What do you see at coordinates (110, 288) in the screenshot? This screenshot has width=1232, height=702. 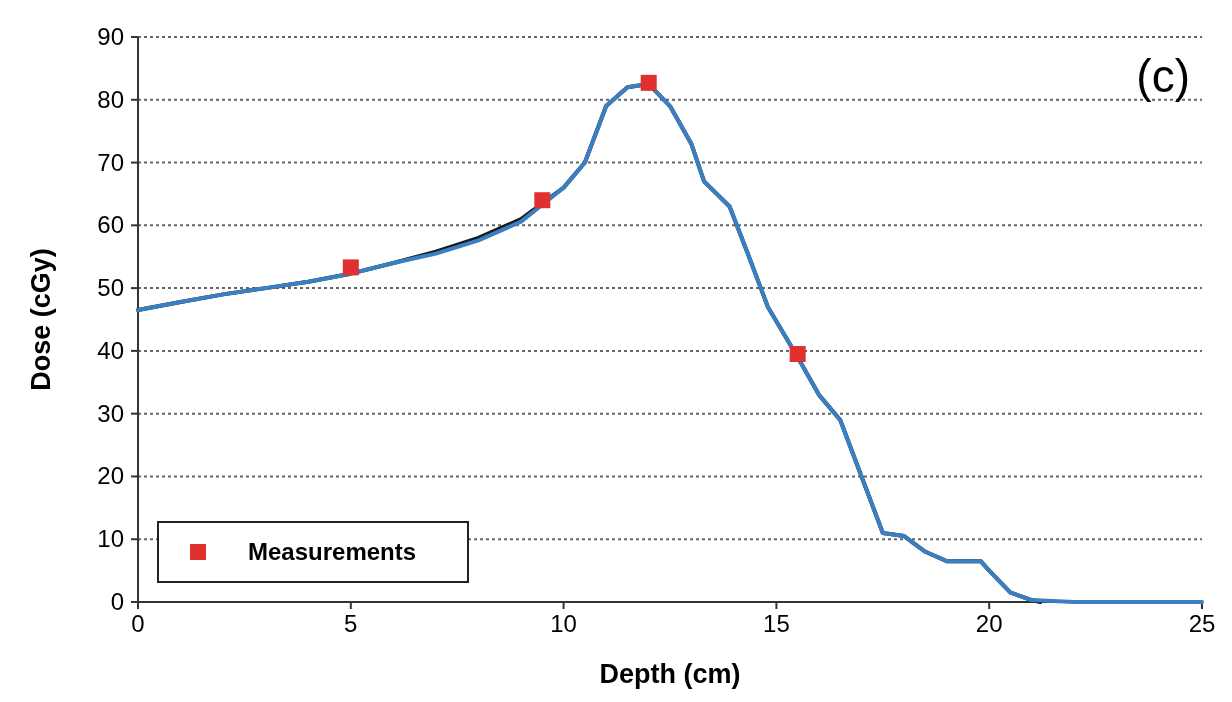 I see `y-tick-label: 50` at bounding box center [110, 288].